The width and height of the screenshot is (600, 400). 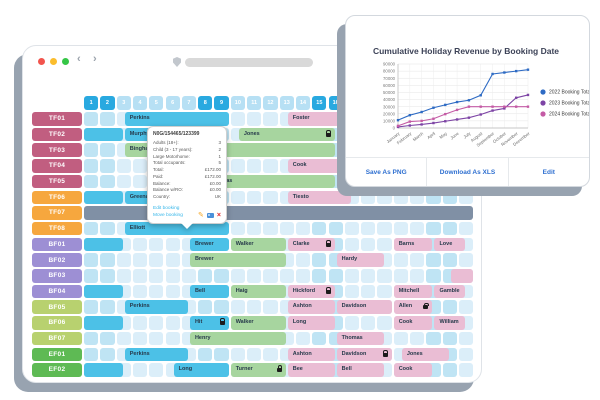 What do you see at coordinates (237, 338) in the screenshot?
I see `booking-bar: Henry` at bounding box center [237, 338].